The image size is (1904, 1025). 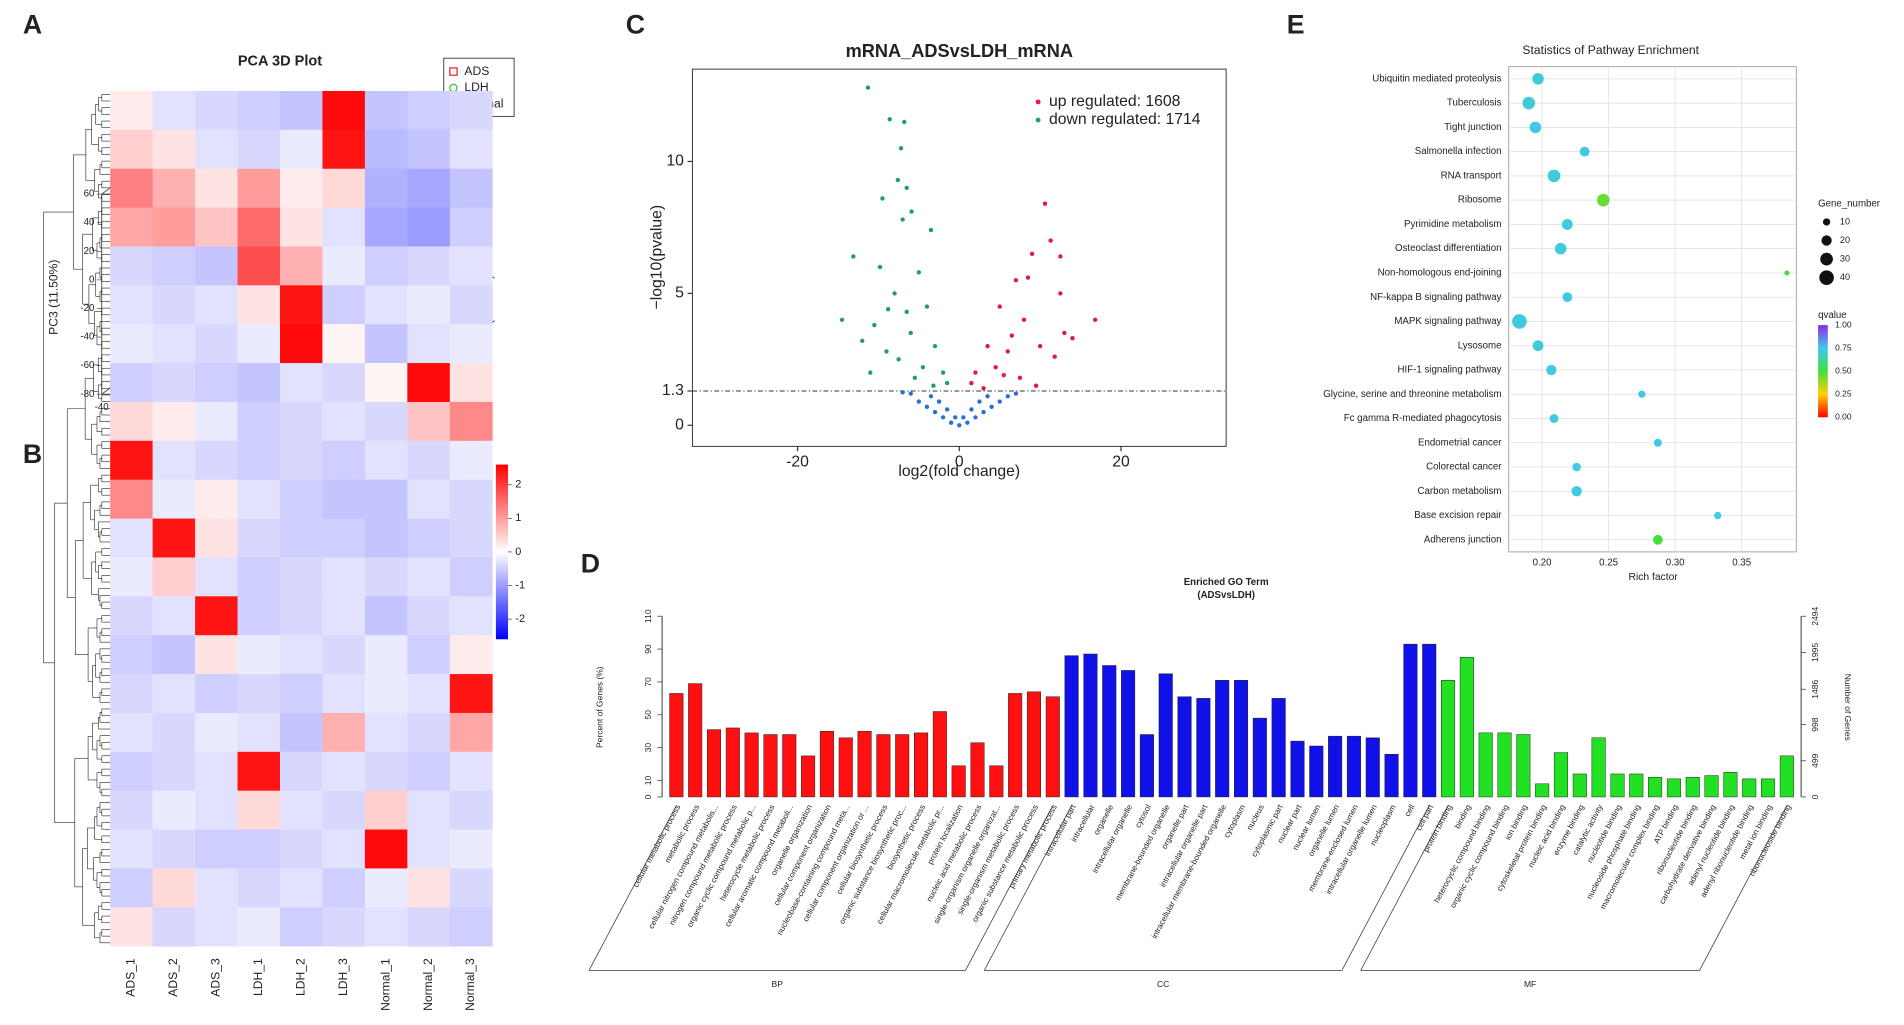 I want to click on column-label: LDH_2, so click(x=300, y=977).